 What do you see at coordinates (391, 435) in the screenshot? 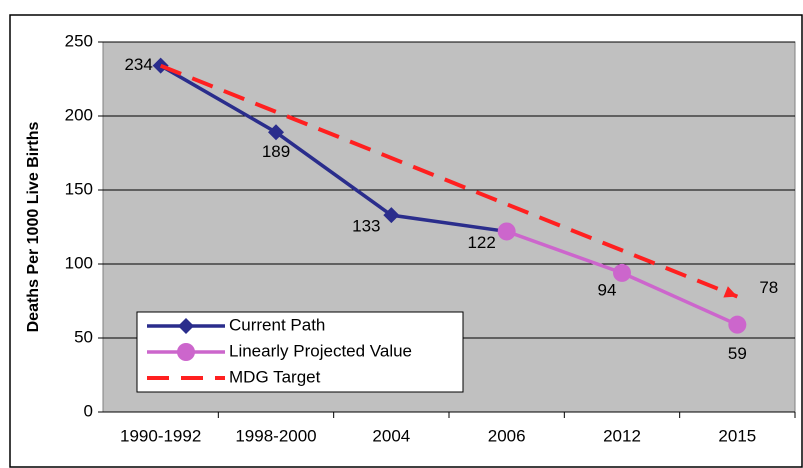
I see `x-tick-label: 2004` at bounding box center [391, 435].